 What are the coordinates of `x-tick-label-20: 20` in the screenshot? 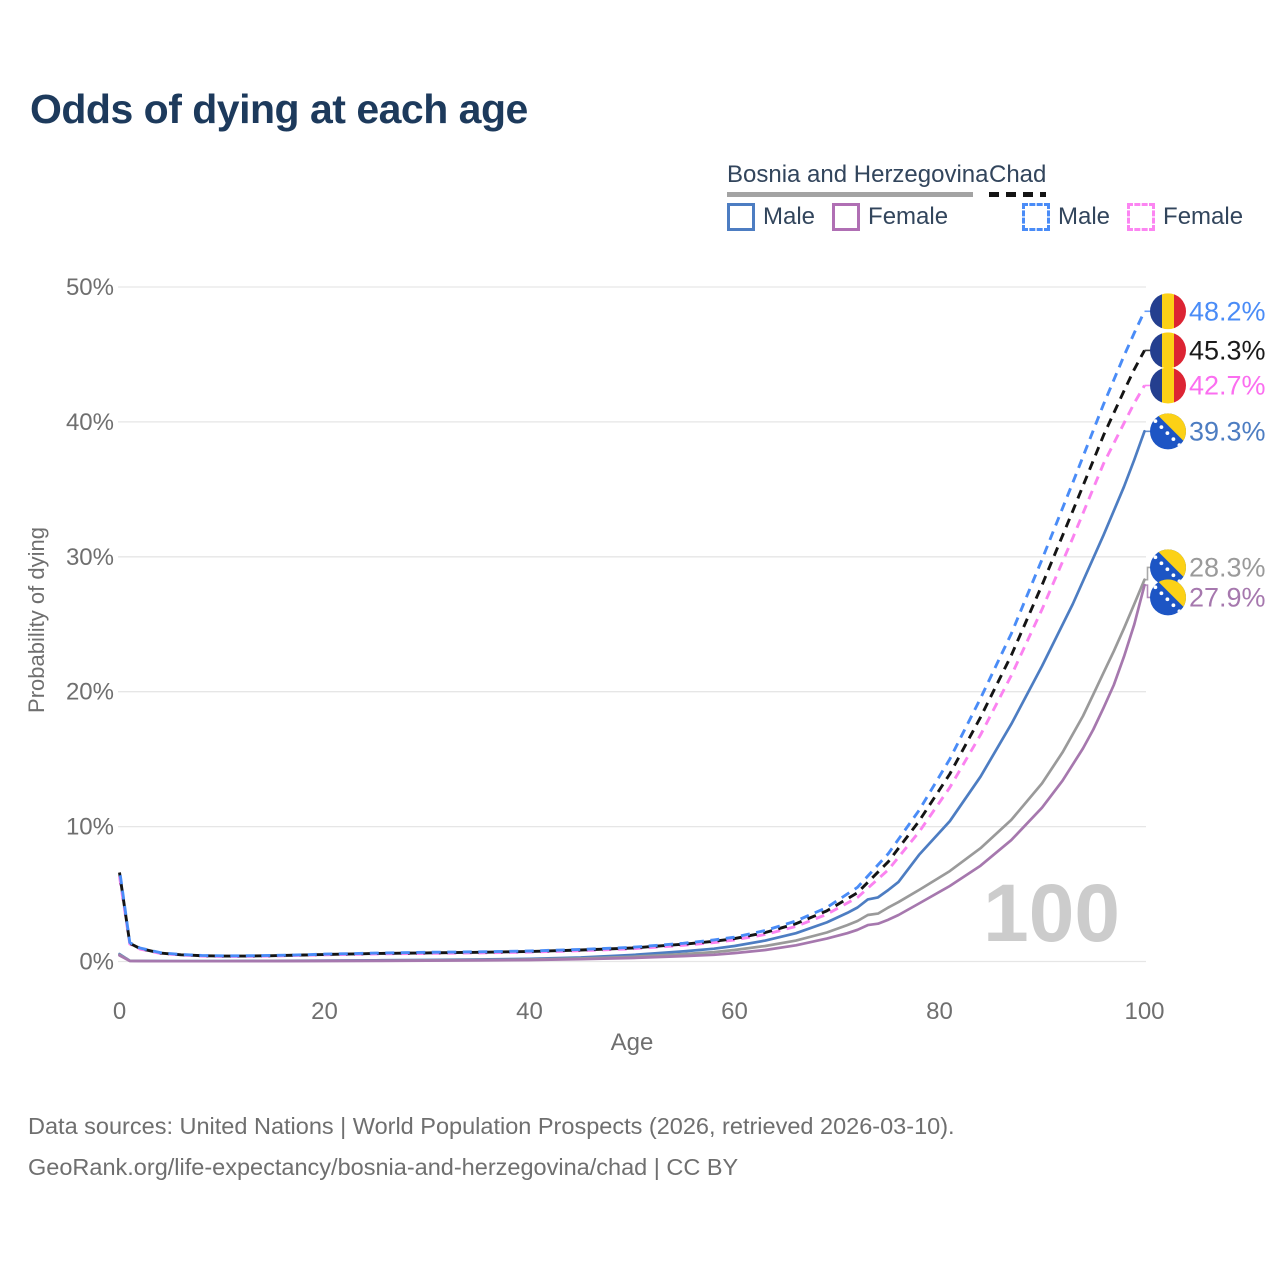 It's located at (324, 1011).